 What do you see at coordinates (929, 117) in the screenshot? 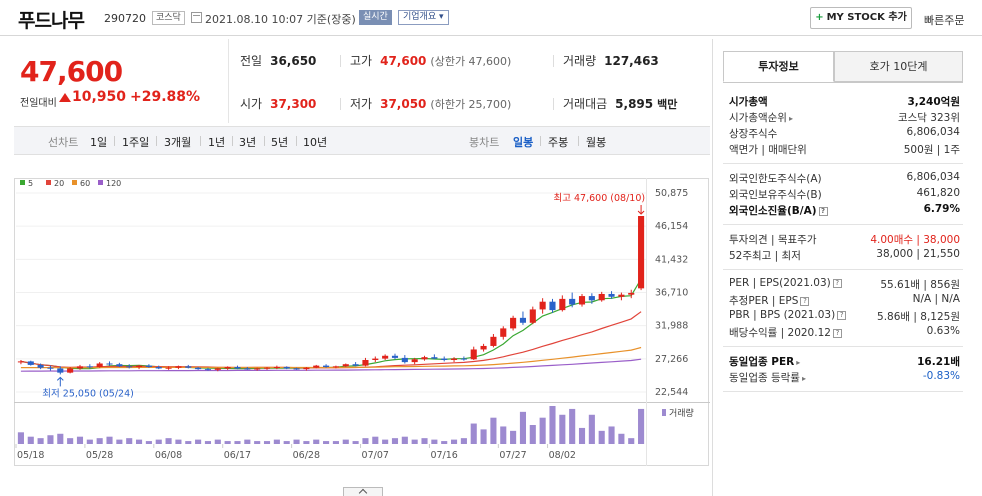
I see `info-value: 코스닥 323위` at bounding box center [929, 117].